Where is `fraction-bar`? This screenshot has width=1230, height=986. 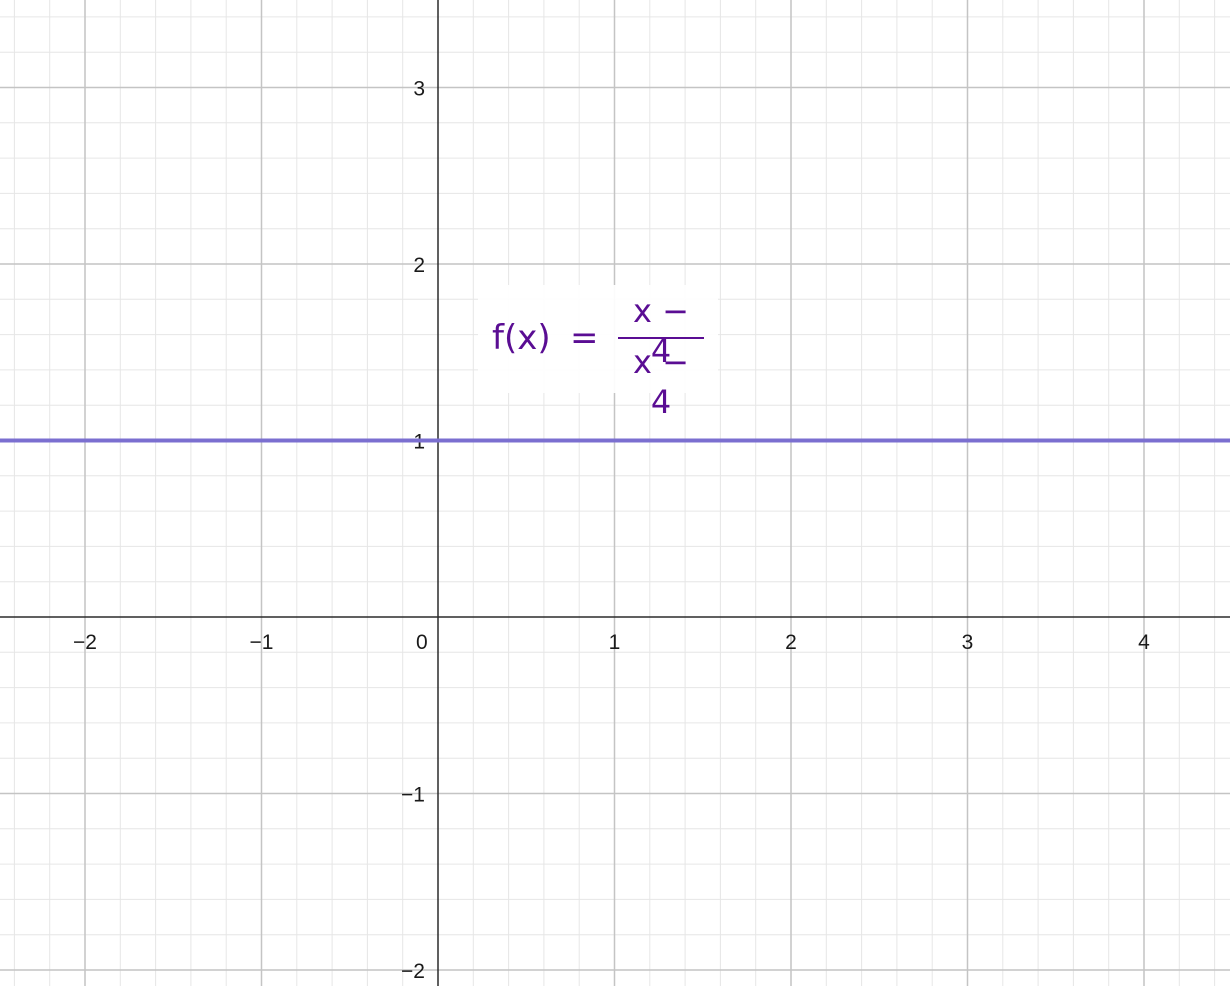 fraction-bar is located at coordinates (661, 338).